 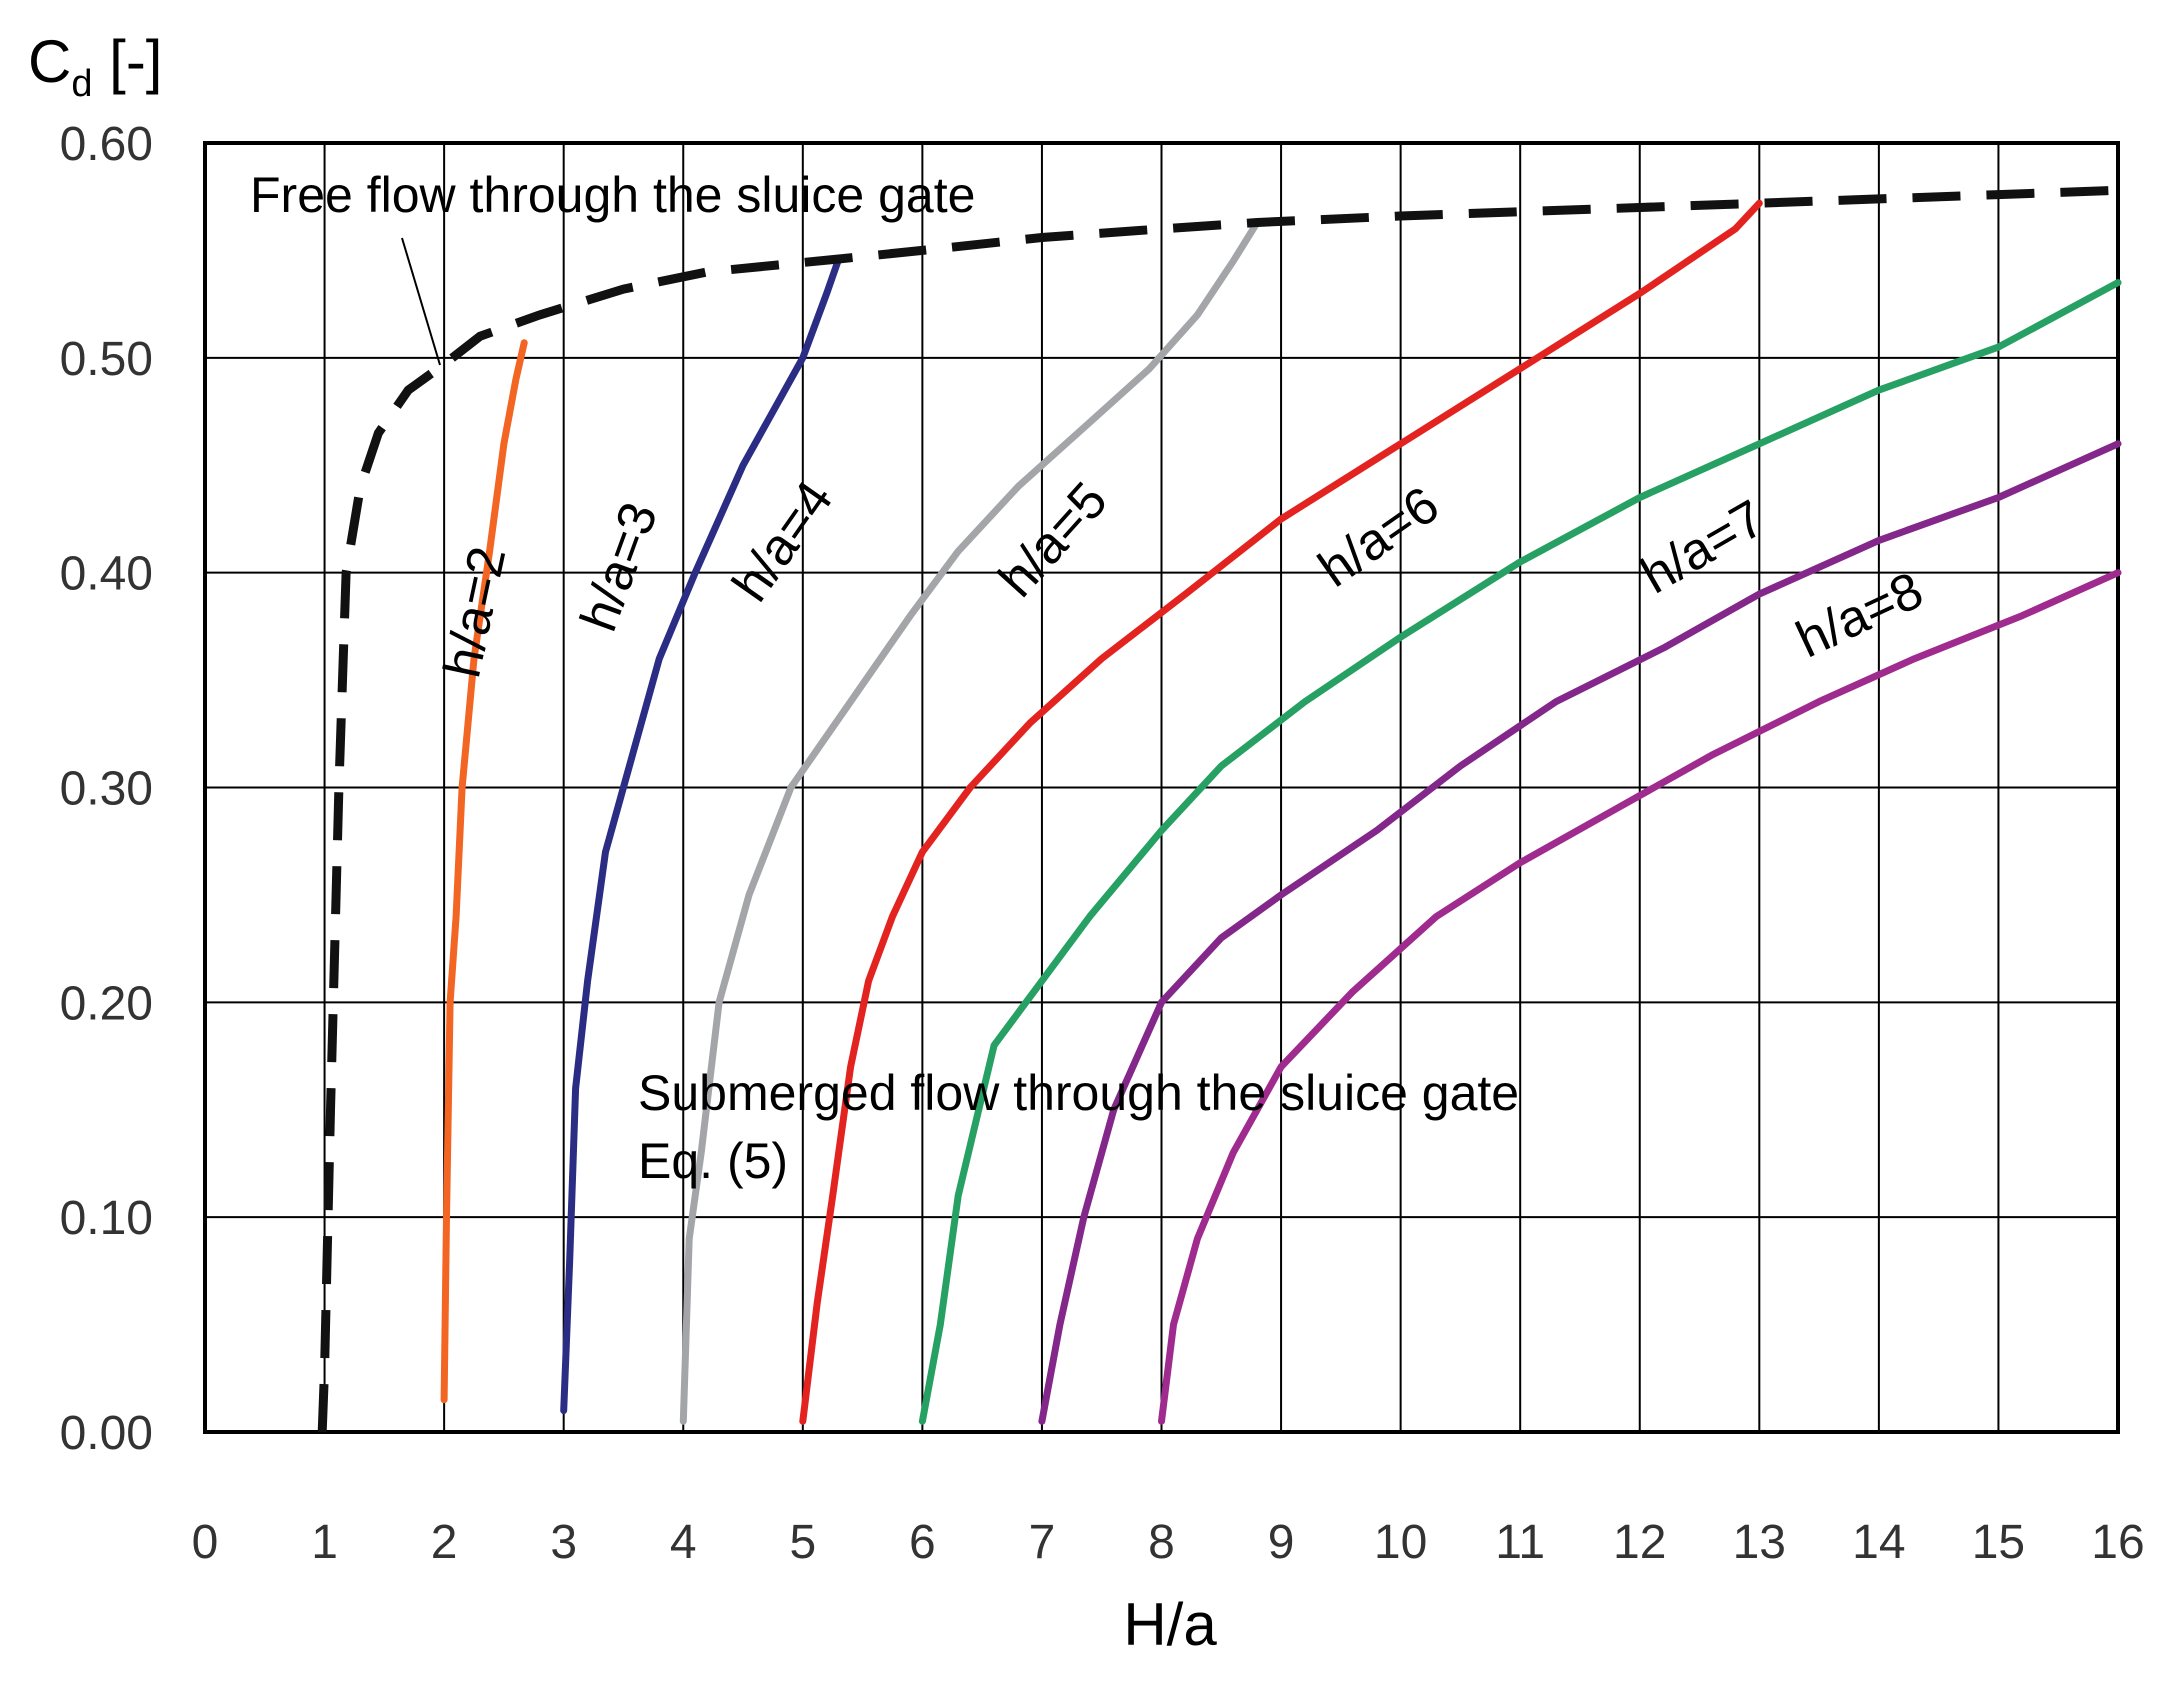 I want to click on x-tick-label: 8, so click(x=1161, y=1542).